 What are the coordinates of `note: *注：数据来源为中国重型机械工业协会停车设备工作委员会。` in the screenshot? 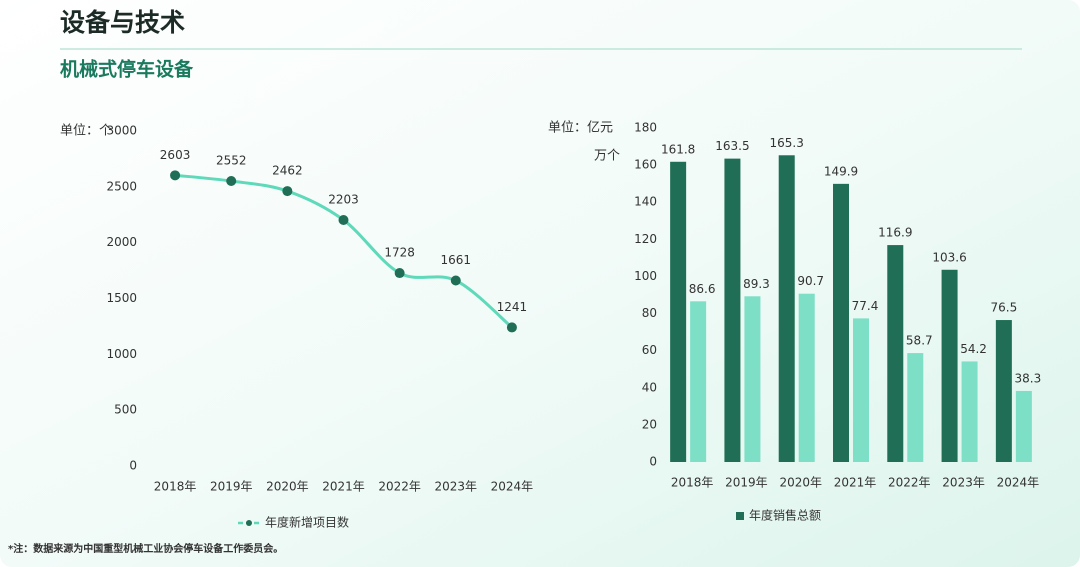 It's located at (145, 548).